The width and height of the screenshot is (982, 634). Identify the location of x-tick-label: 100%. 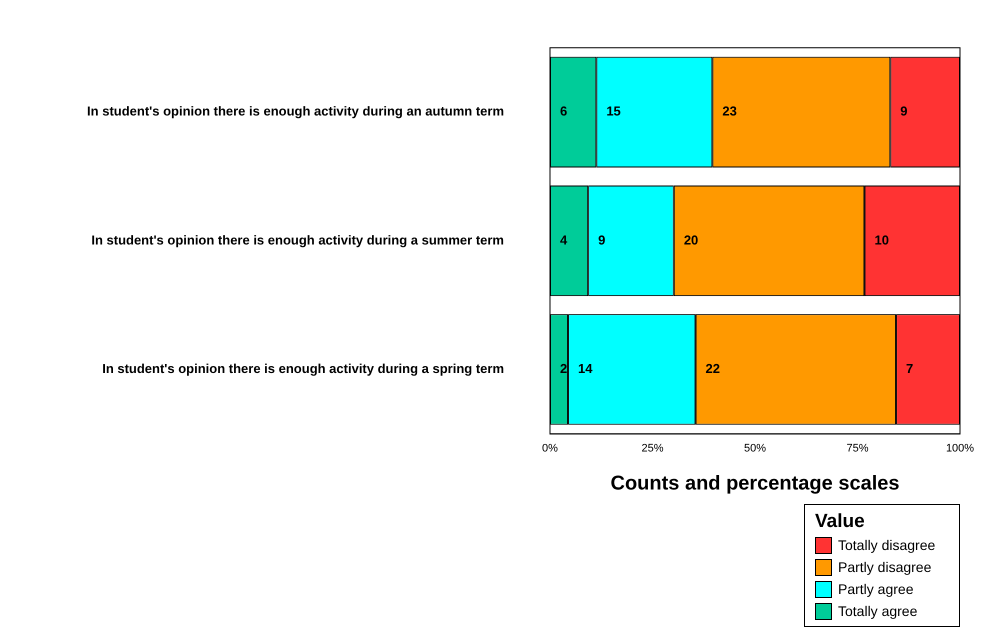
(960, 448).